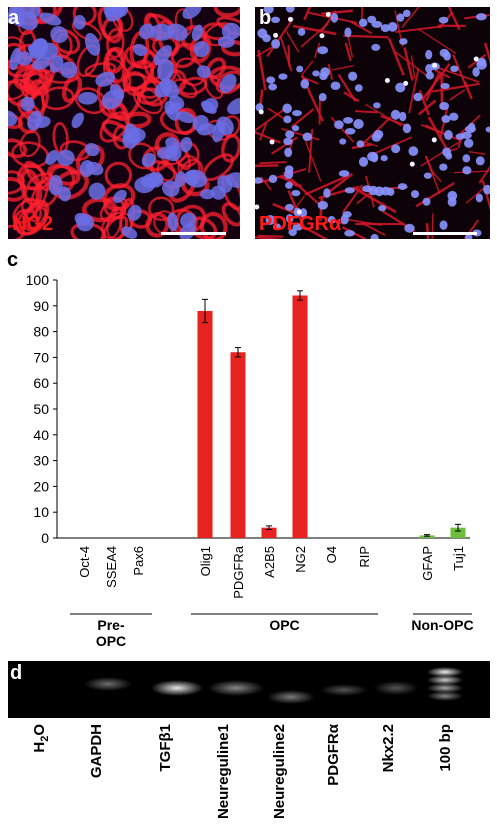 Image resolution: width=497 pixels, height=829 pixels. Describe the element at coordinates (41, 738) in the screenshot. I see `gel-lane-label: H2O` at that location.